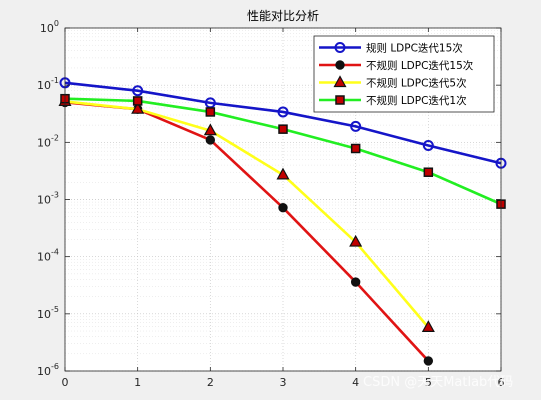 The height and width of the screenshot is (400, 541). Describe the element at coordinates (501, 382) in the screenshot. I see `x-tick-label: 6` at that location.